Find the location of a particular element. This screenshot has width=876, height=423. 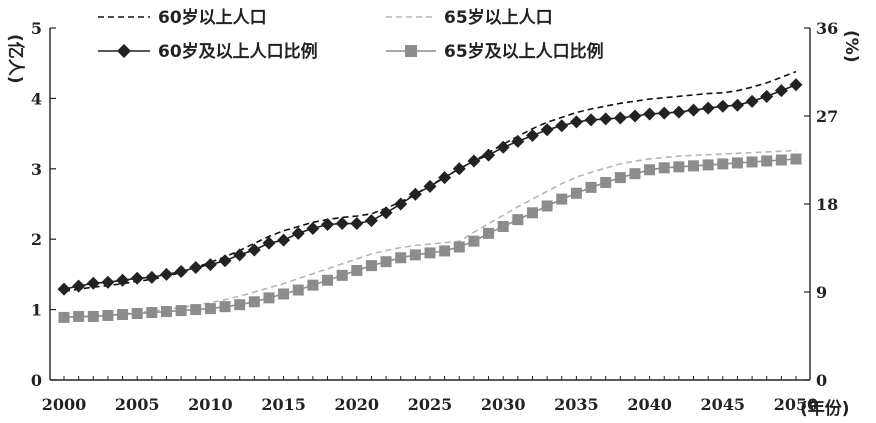

left-tick-label: 2 is located at coordinates (36, 239).